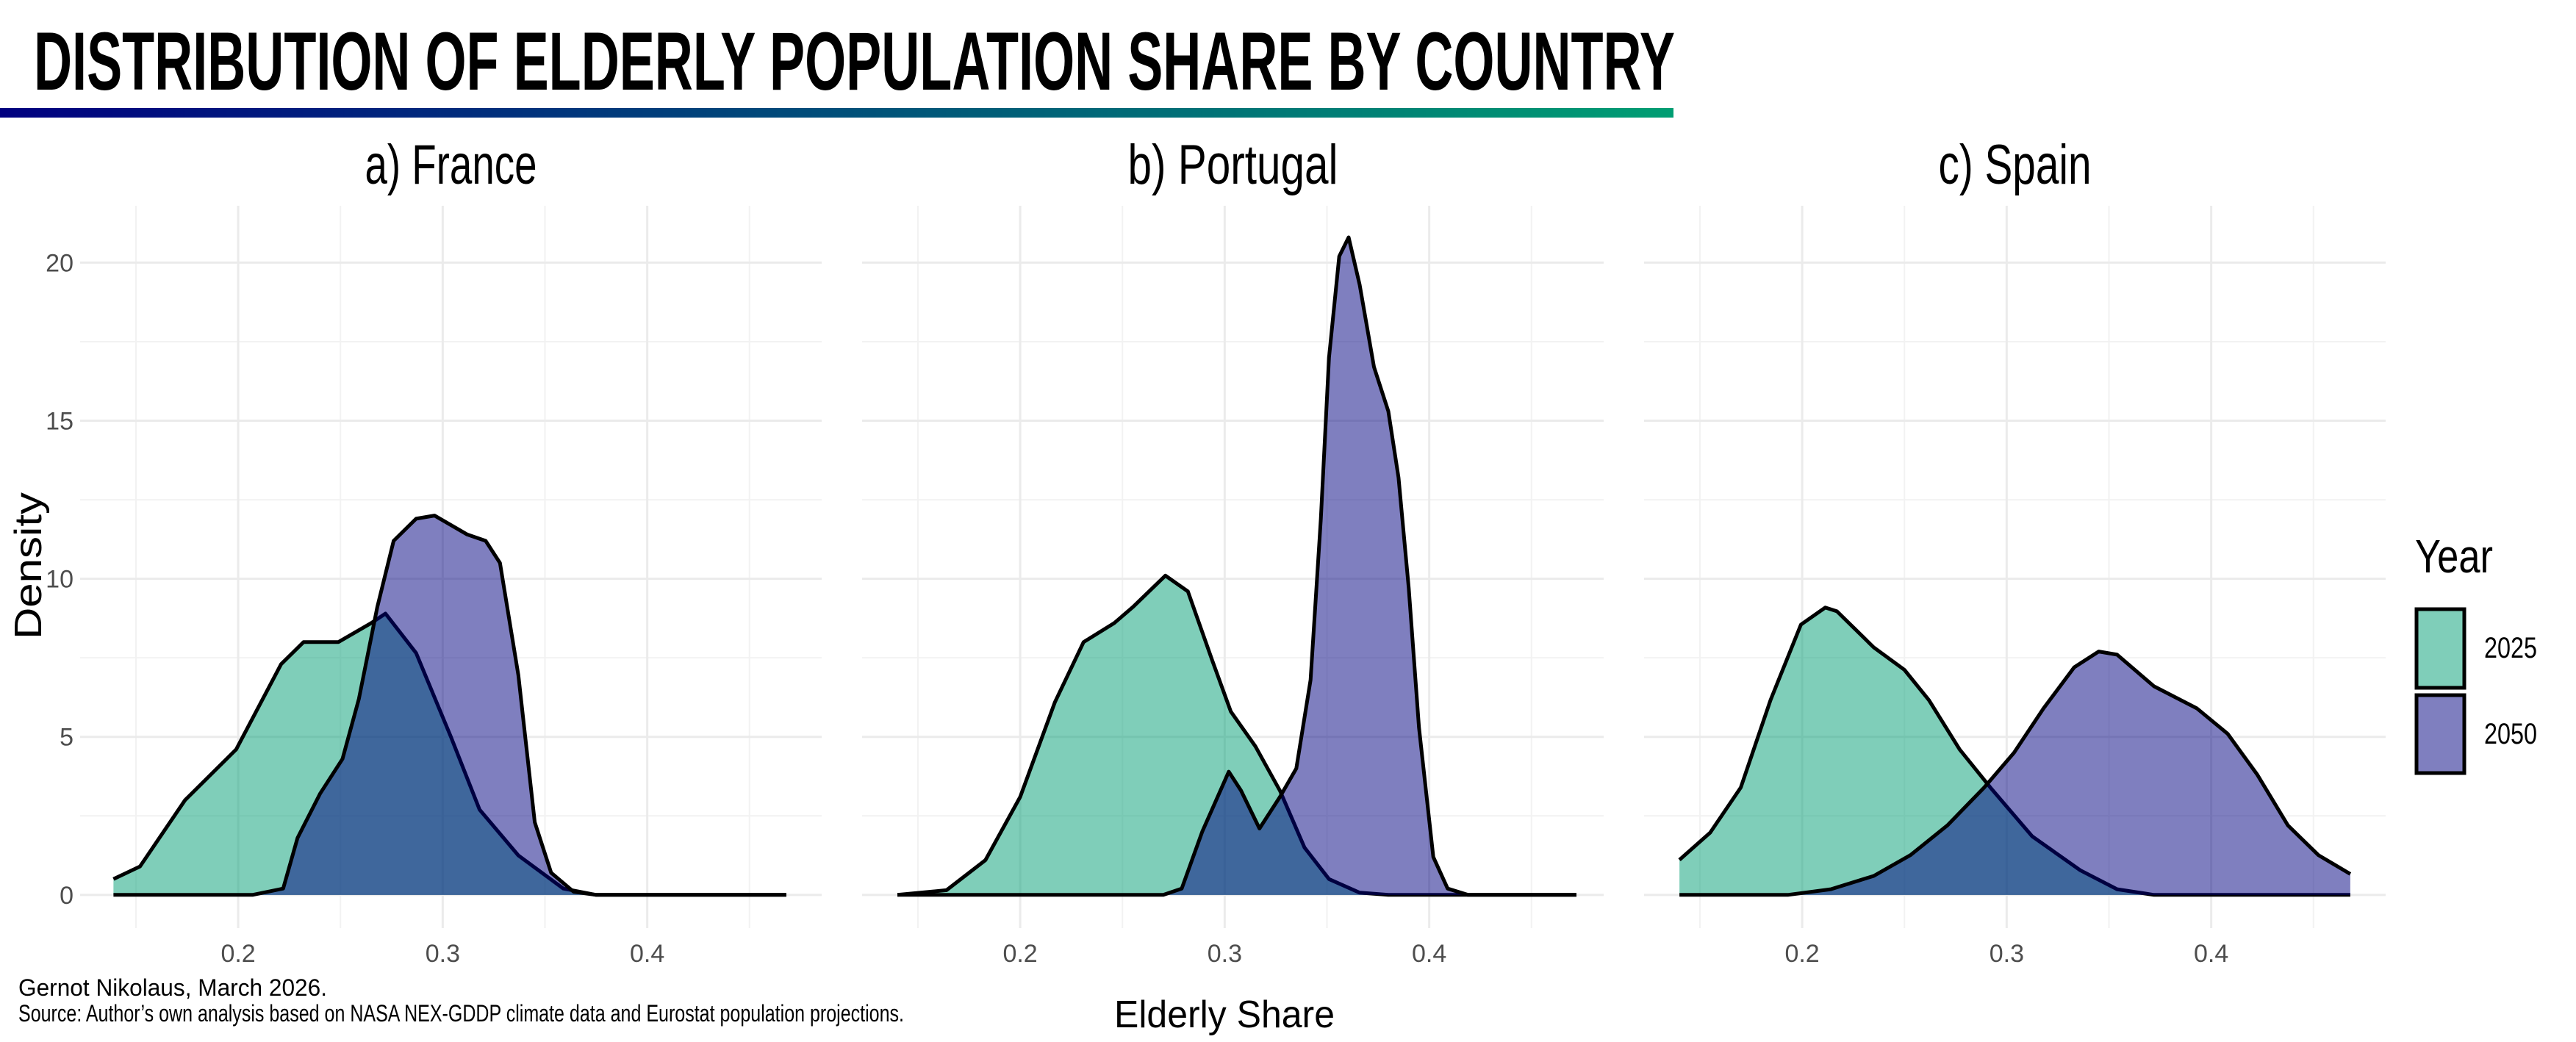  I want to click on legend: Year 2025 2050, so click(2475, 652).